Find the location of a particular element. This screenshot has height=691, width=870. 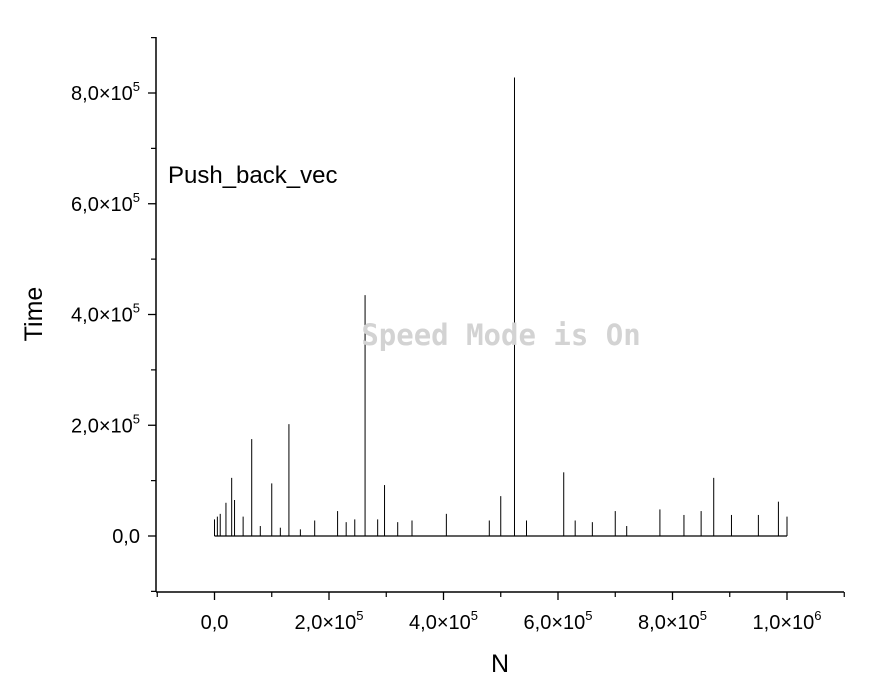

y-tick-label: 6,0×10⁵ is located at coordinates (105, 203).